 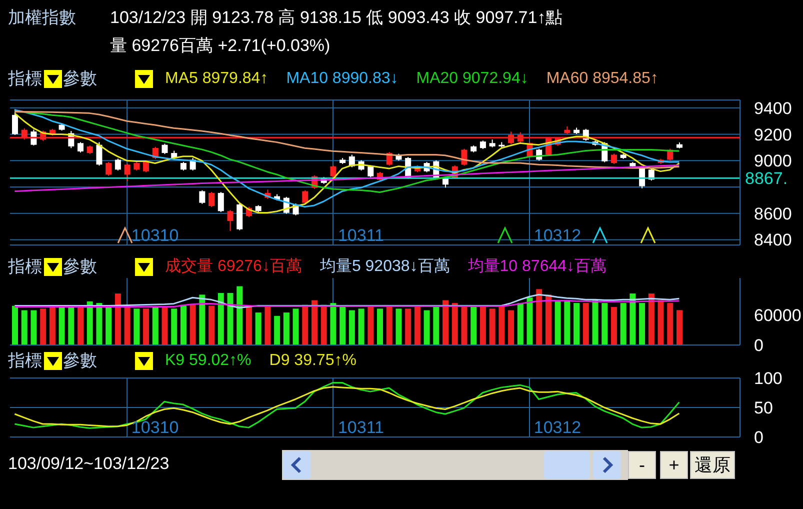 What do you see at coordinates (773, 134) in the screenshot?
I see `y-tick-label: 9200` at bounding box center [773, 134].